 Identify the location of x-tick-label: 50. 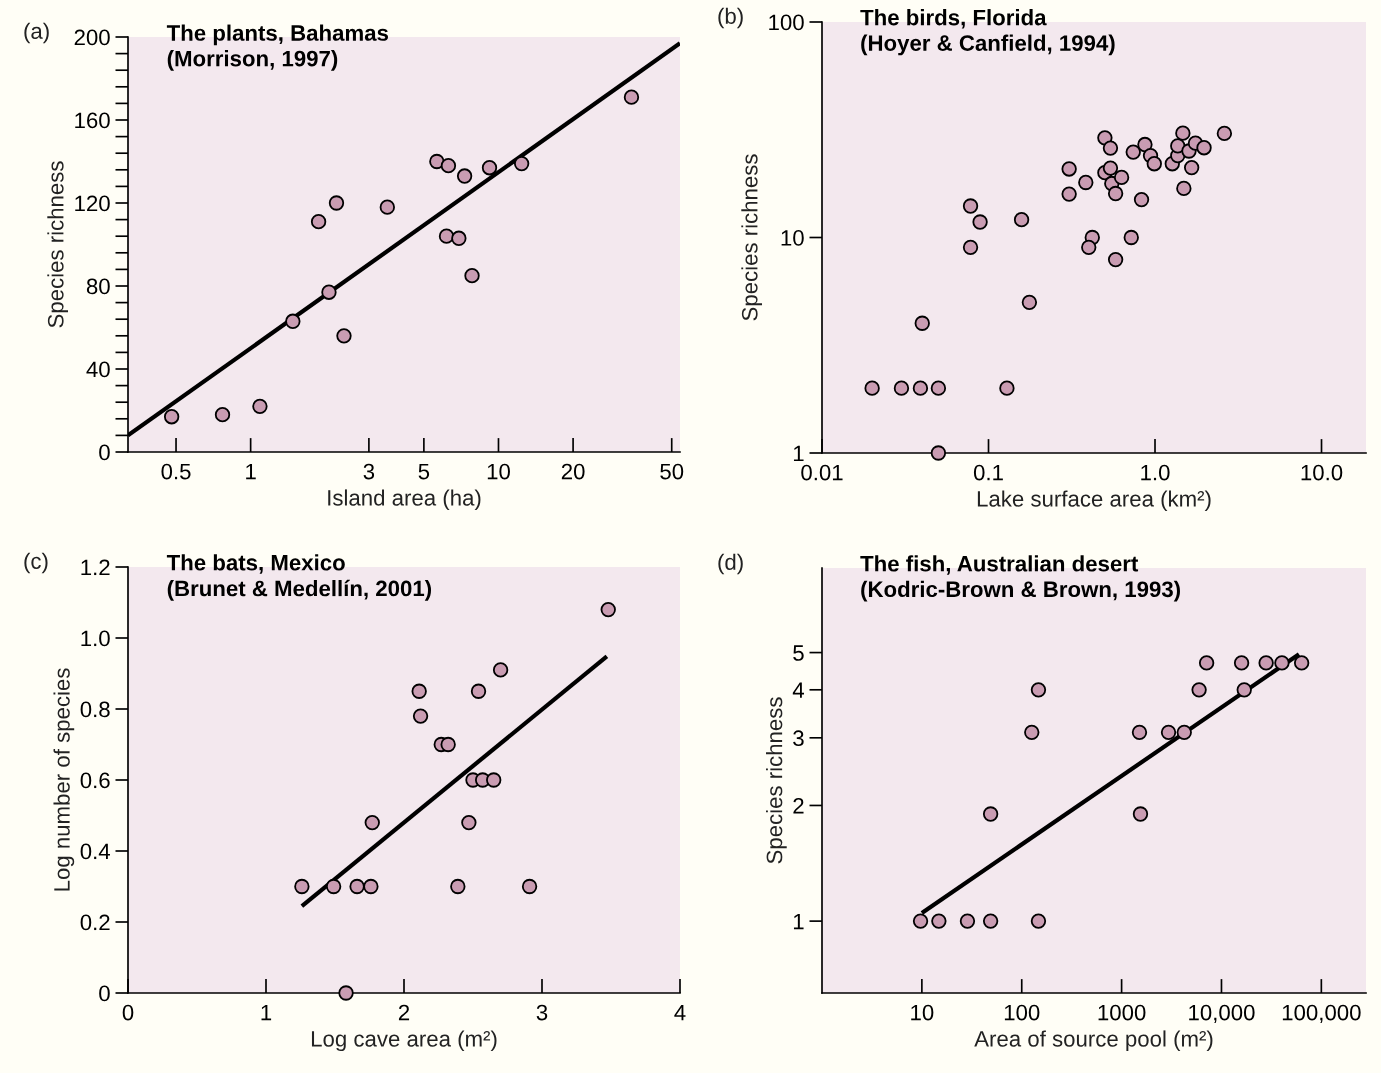
(672, 471).